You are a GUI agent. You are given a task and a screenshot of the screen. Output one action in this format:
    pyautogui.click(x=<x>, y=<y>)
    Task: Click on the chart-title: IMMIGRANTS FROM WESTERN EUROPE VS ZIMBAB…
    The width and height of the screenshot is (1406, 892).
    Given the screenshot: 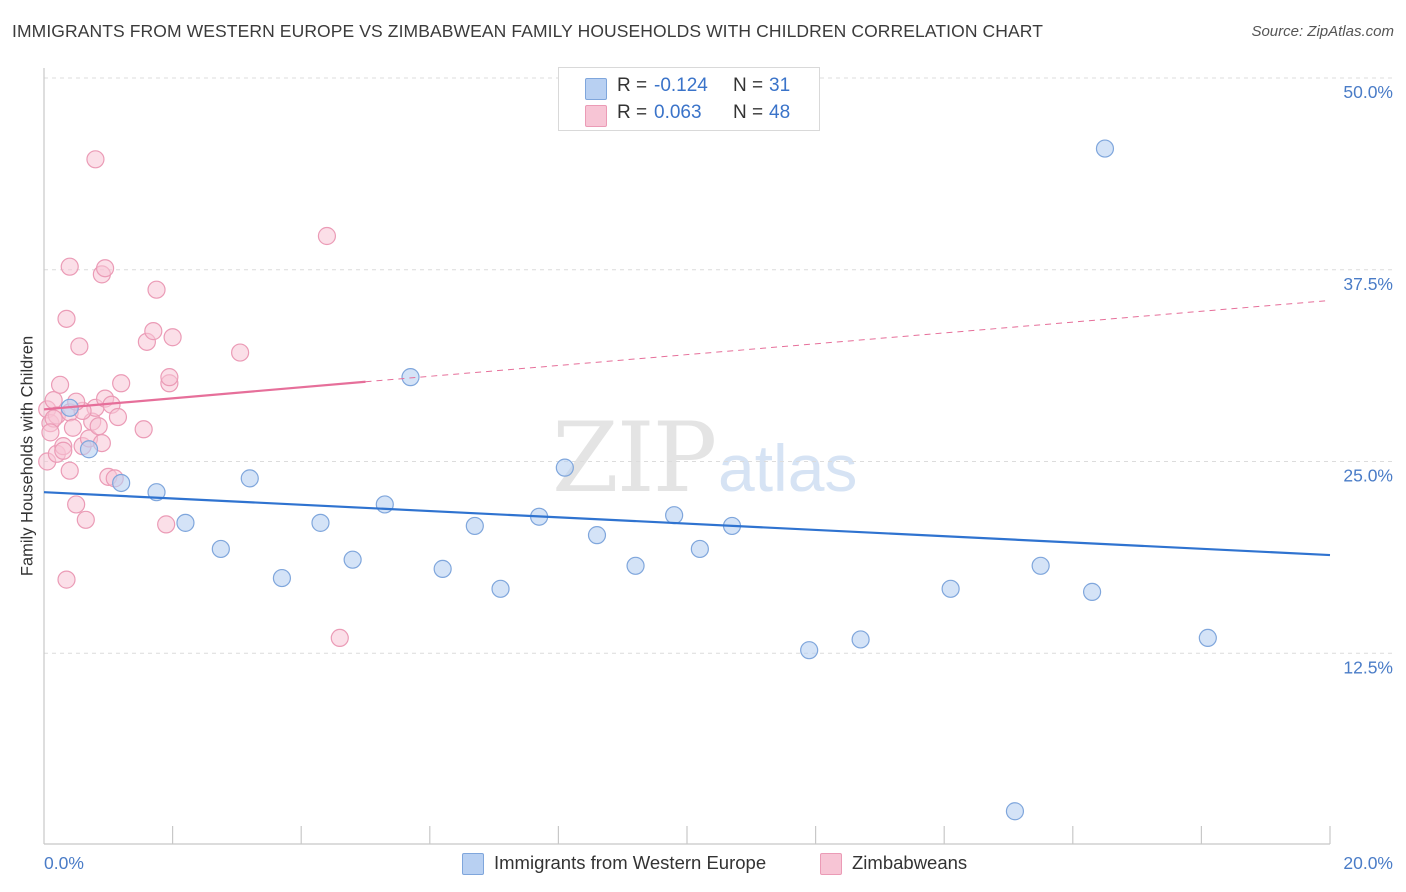 What is the action you would take?
    pyautogui.click(x=527, y=31)
    